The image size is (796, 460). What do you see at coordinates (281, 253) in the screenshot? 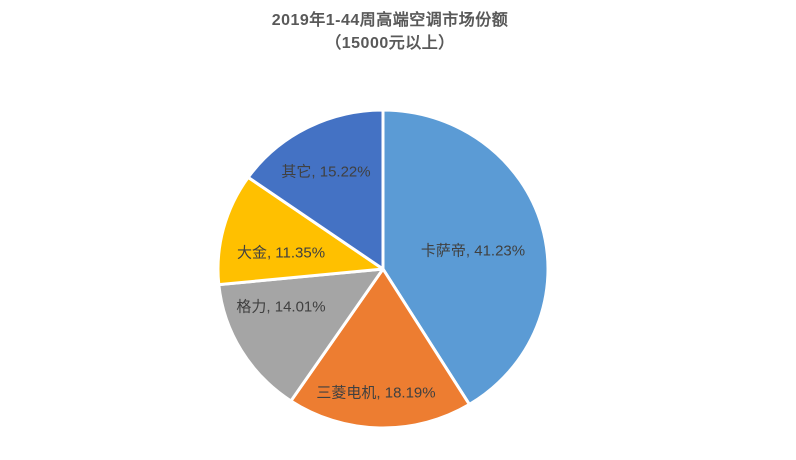
I see `pie-label-daikin: 大金, 11.35%` at bounding box center [281, 253].